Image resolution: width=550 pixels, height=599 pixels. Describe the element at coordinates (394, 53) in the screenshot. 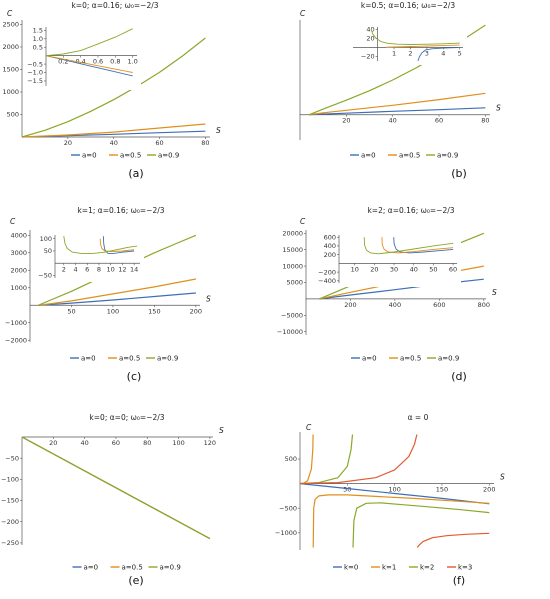

I see `inset-xtick-label: 1` at that location.